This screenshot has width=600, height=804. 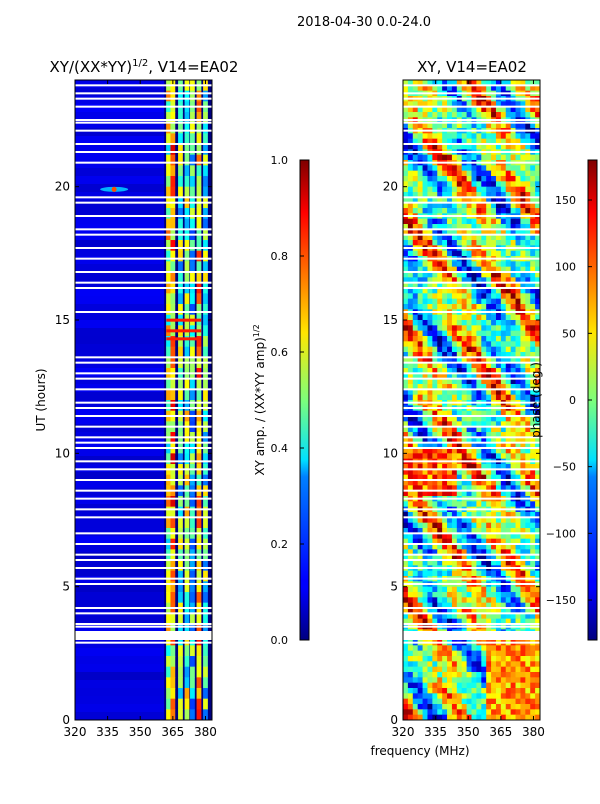 I want to click on phase-colorbar-label: phase (deg.), so click(x=536, y=400).